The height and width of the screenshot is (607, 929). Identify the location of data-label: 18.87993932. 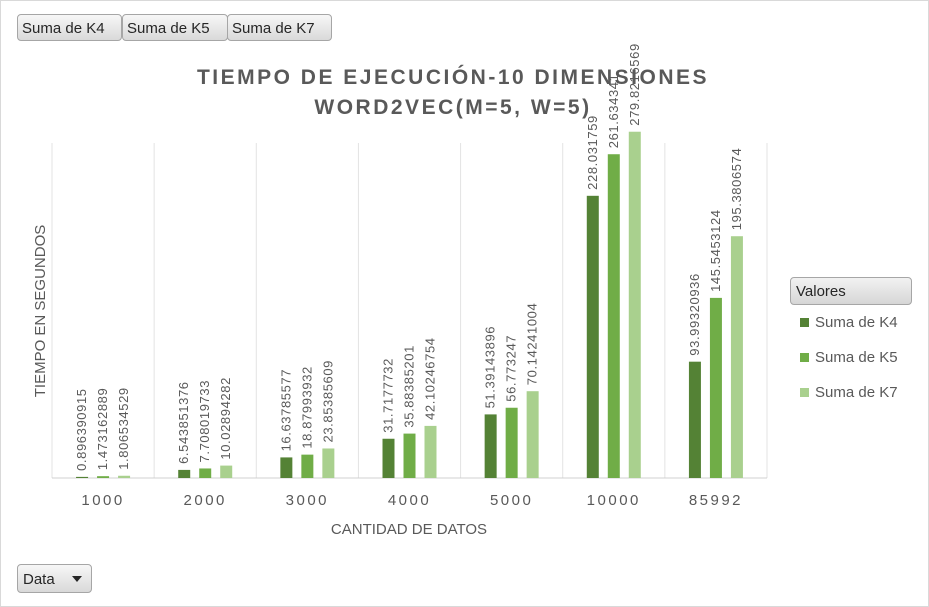
(306, 407).